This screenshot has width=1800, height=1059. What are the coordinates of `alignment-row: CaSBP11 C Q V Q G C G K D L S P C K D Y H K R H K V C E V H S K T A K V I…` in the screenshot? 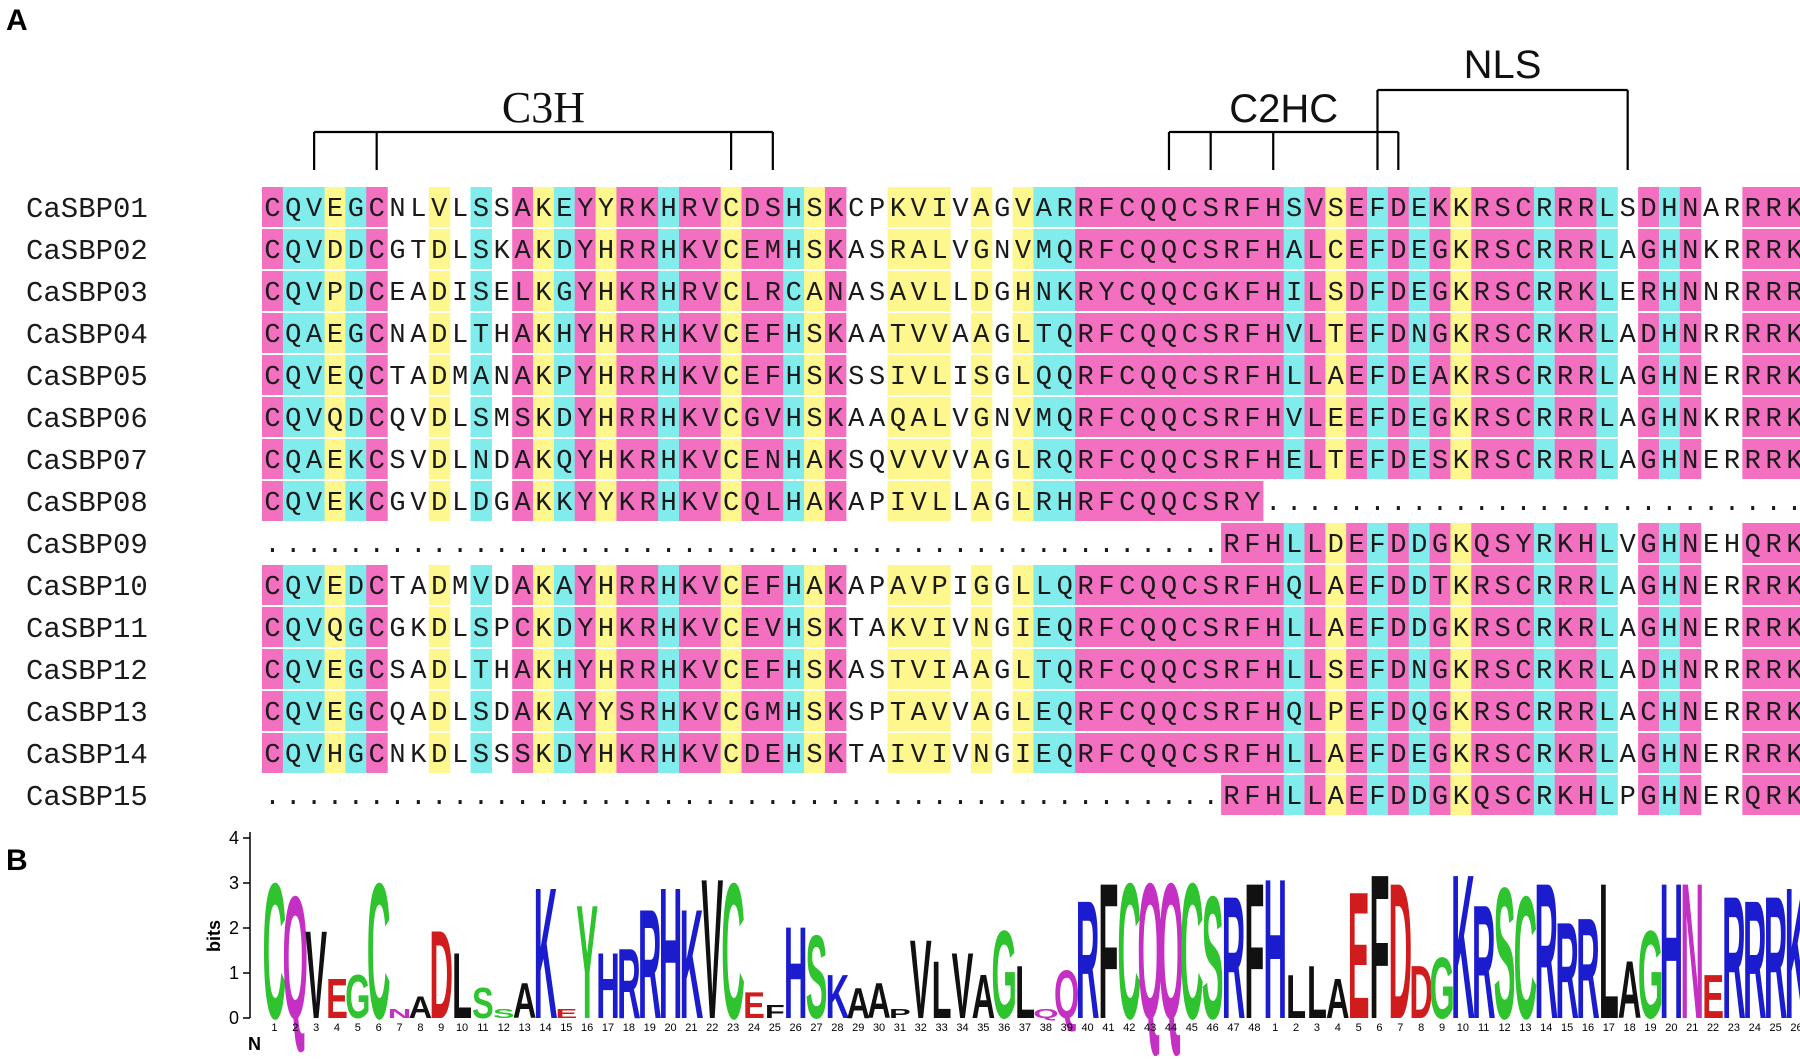 It's located at (913, 627).